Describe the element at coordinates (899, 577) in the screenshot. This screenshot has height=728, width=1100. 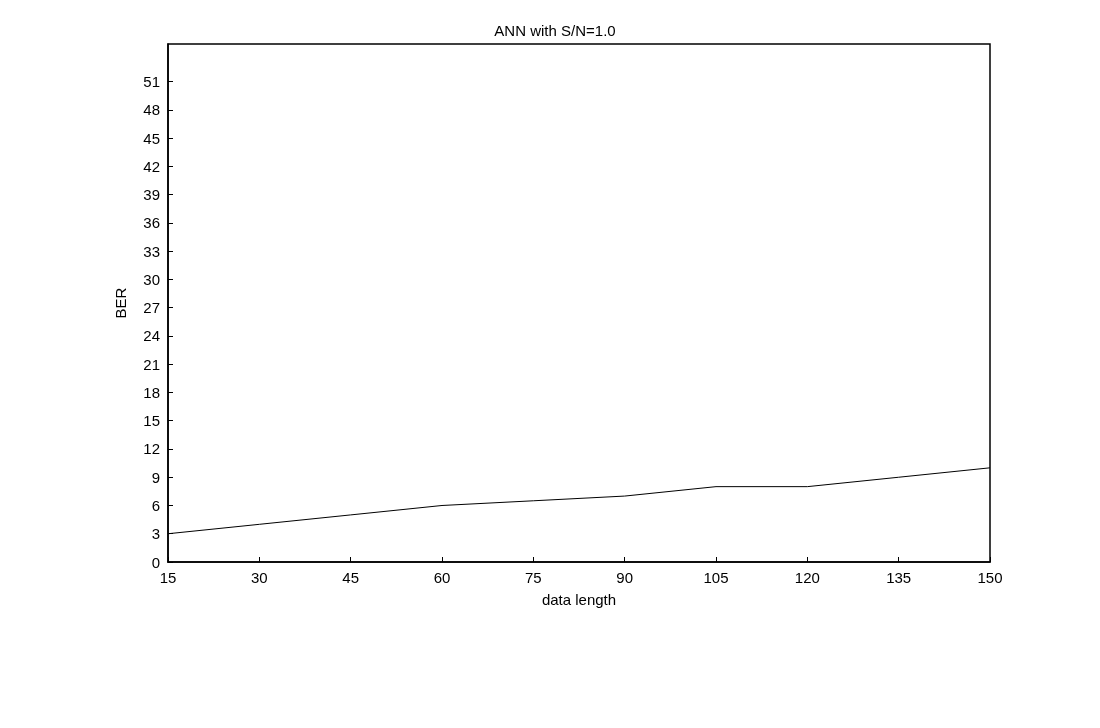
I see `x-tick-label: 135` at that location.